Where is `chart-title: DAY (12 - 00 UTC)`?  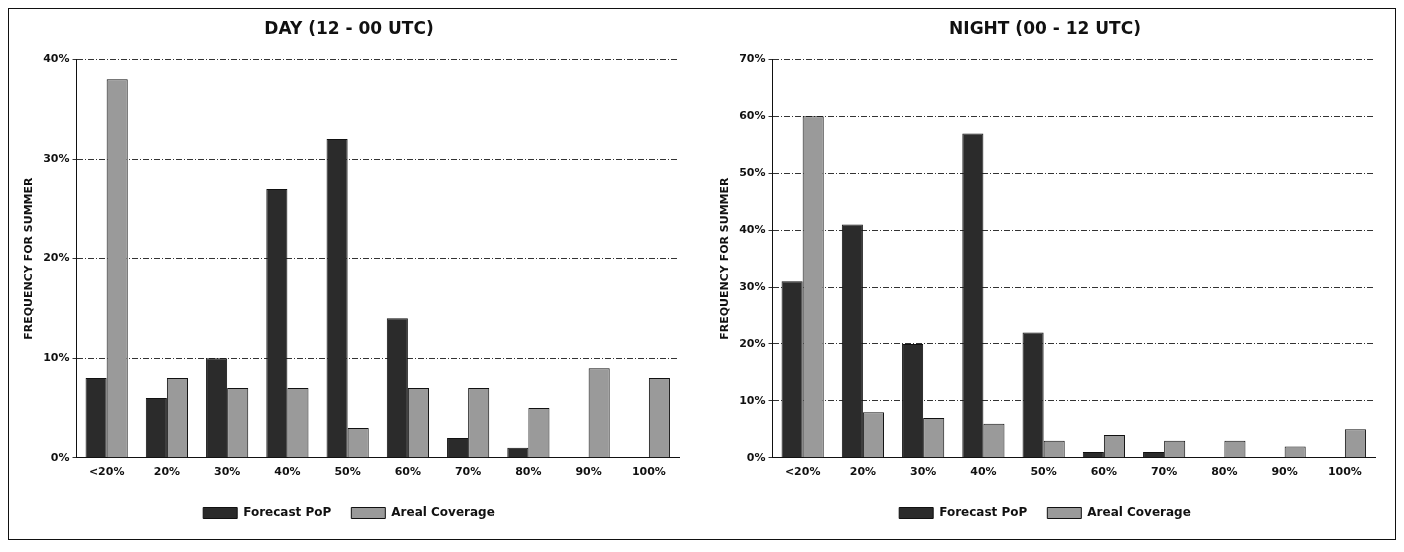 chart-title: DAY (12 - 00 UTC) is located at coordinates (349, 27).